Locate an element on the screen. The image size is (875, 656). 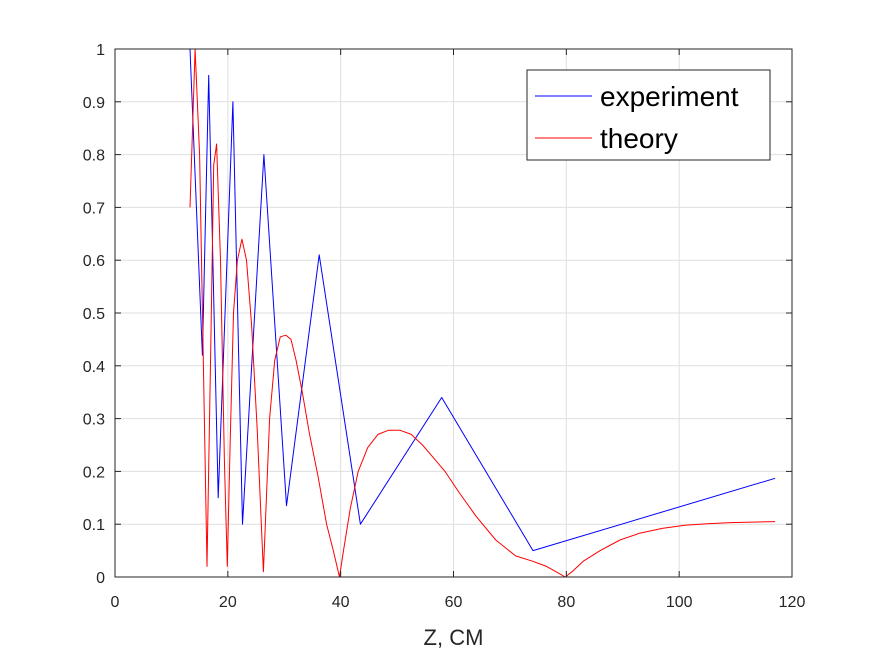
y-tick-label: 0.6 is located at coordinates (94, 261).